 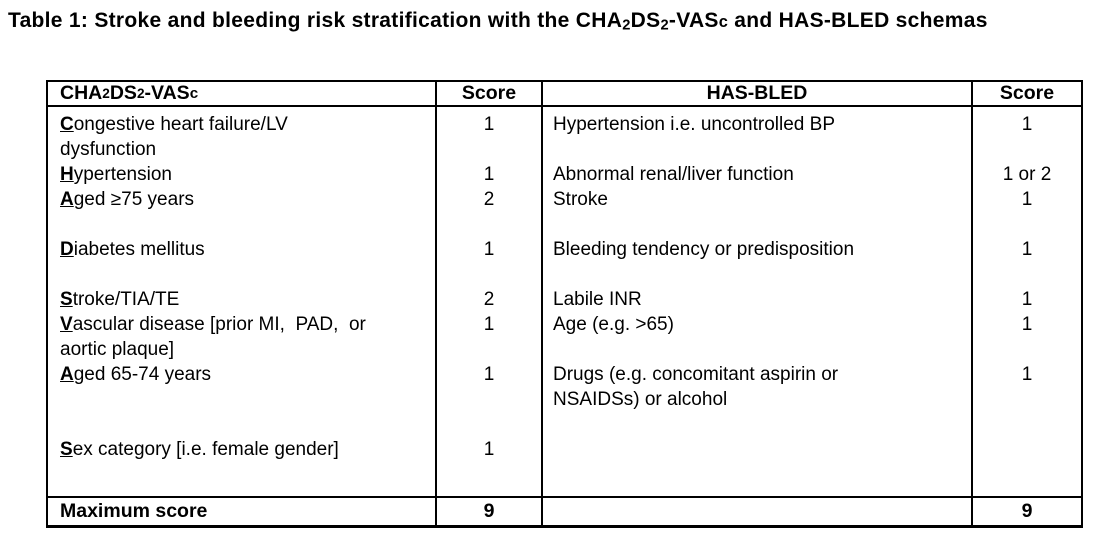 I want to click on cha-criteria-line: Aged ≥75 years, so click(x=127, y=199).